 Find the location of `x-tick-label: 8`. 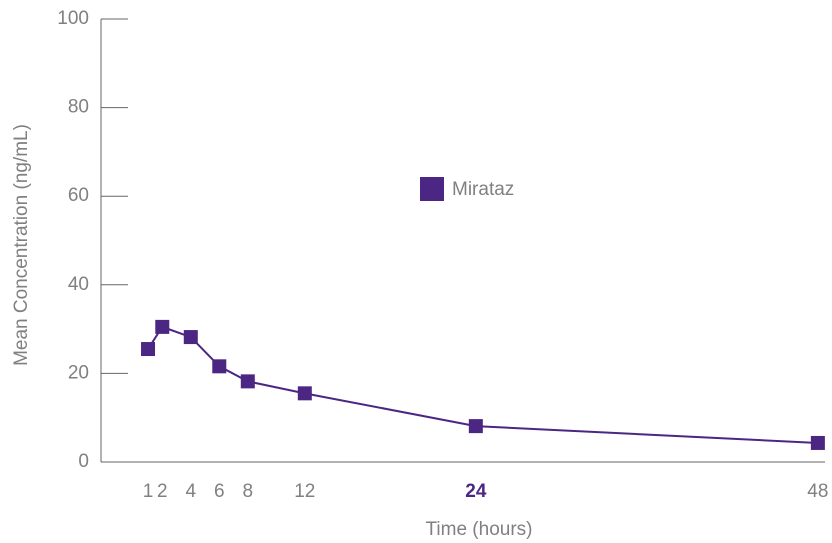

x-tick-label: 8 is located at coordinates (248, 491).